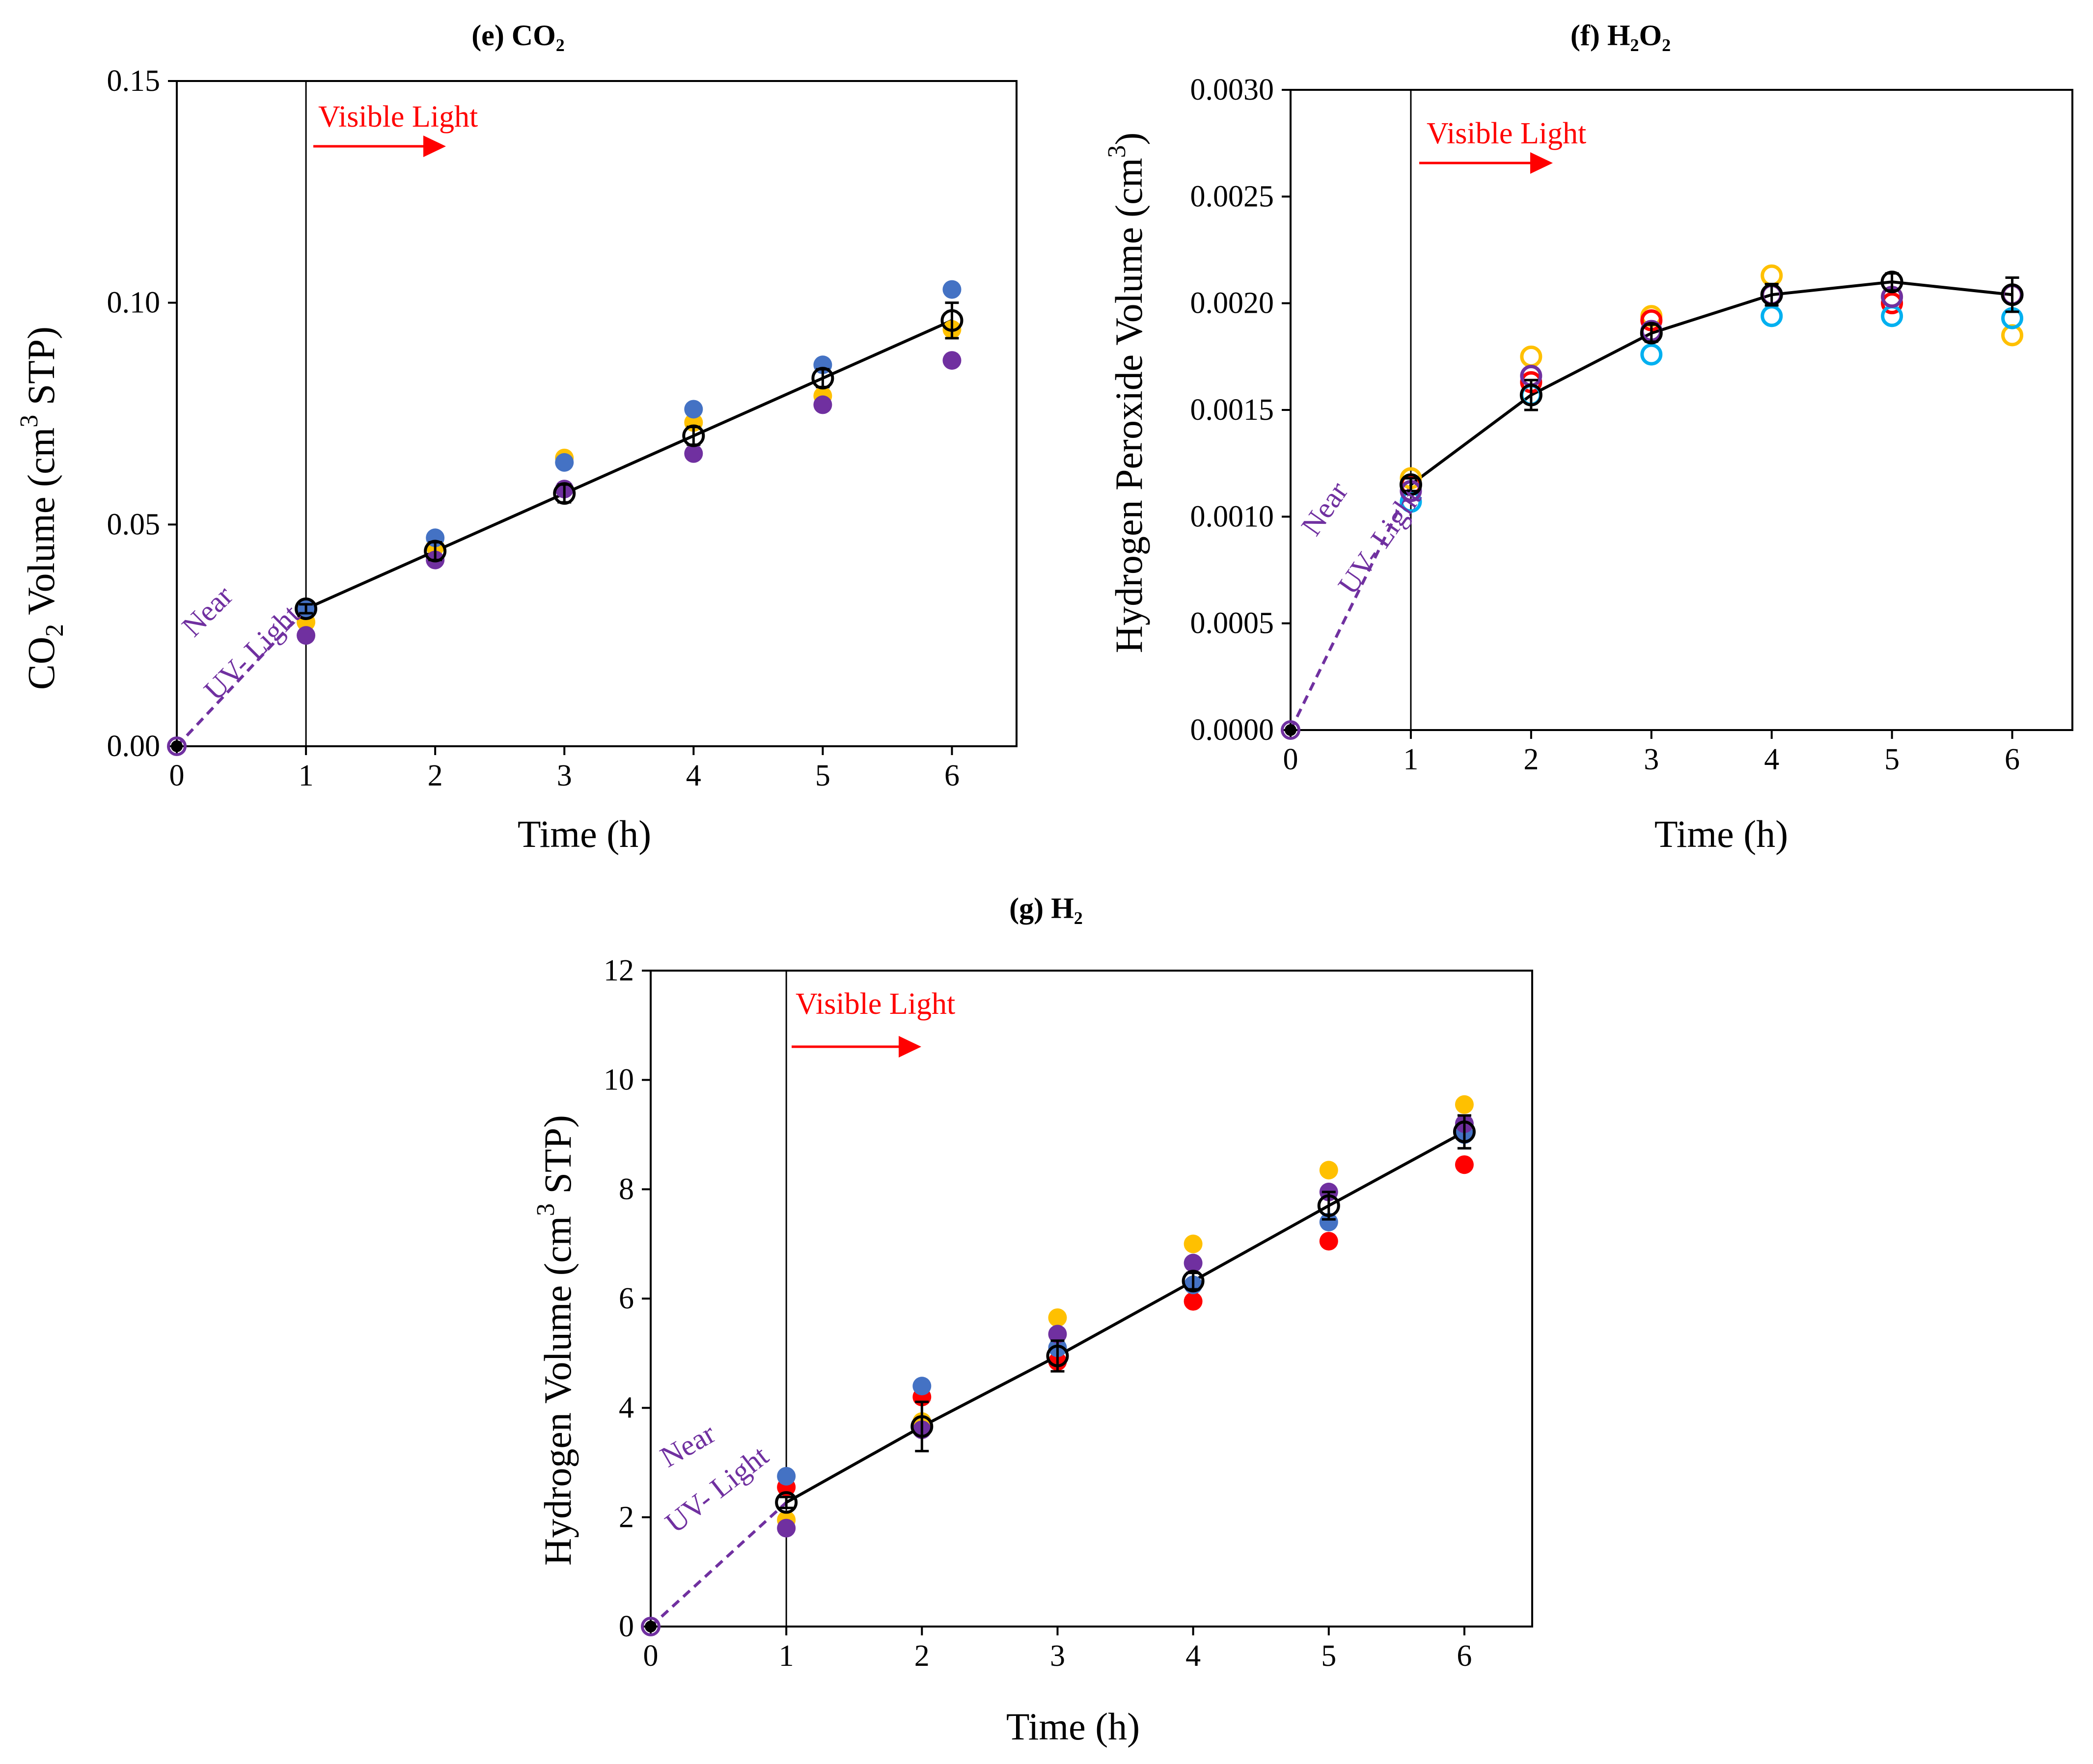 The image size is (2093, 1764). Describe the element at coordinates (134, 81) in the screenshot. I see `y-tick-label: 0.15` at that location.